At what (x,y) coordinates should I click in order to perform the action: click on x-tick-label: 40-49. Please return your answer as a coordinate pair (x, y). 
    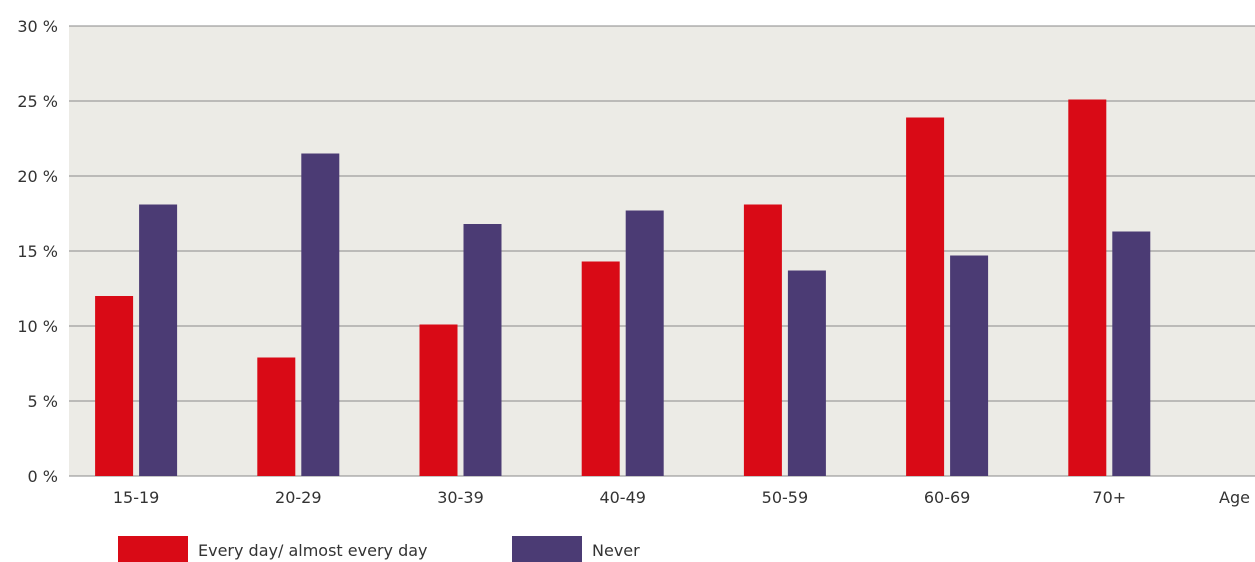
    Looking at the image, I should click on (622, 497).